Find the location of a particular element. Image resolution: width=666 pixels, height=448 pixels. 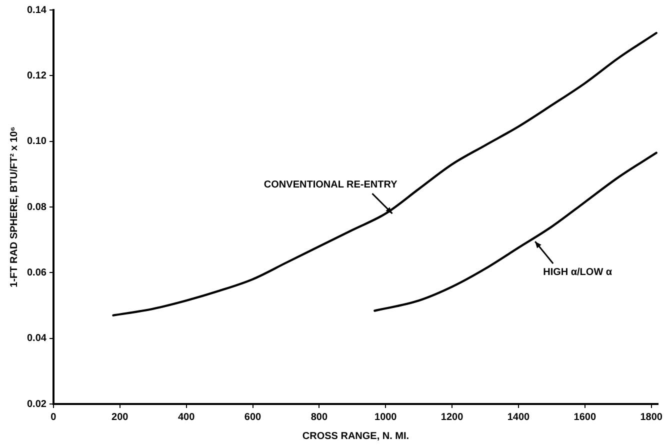

annotation: CONVENTIONAL RE-ENTRY is located at coordinates (331, 184).